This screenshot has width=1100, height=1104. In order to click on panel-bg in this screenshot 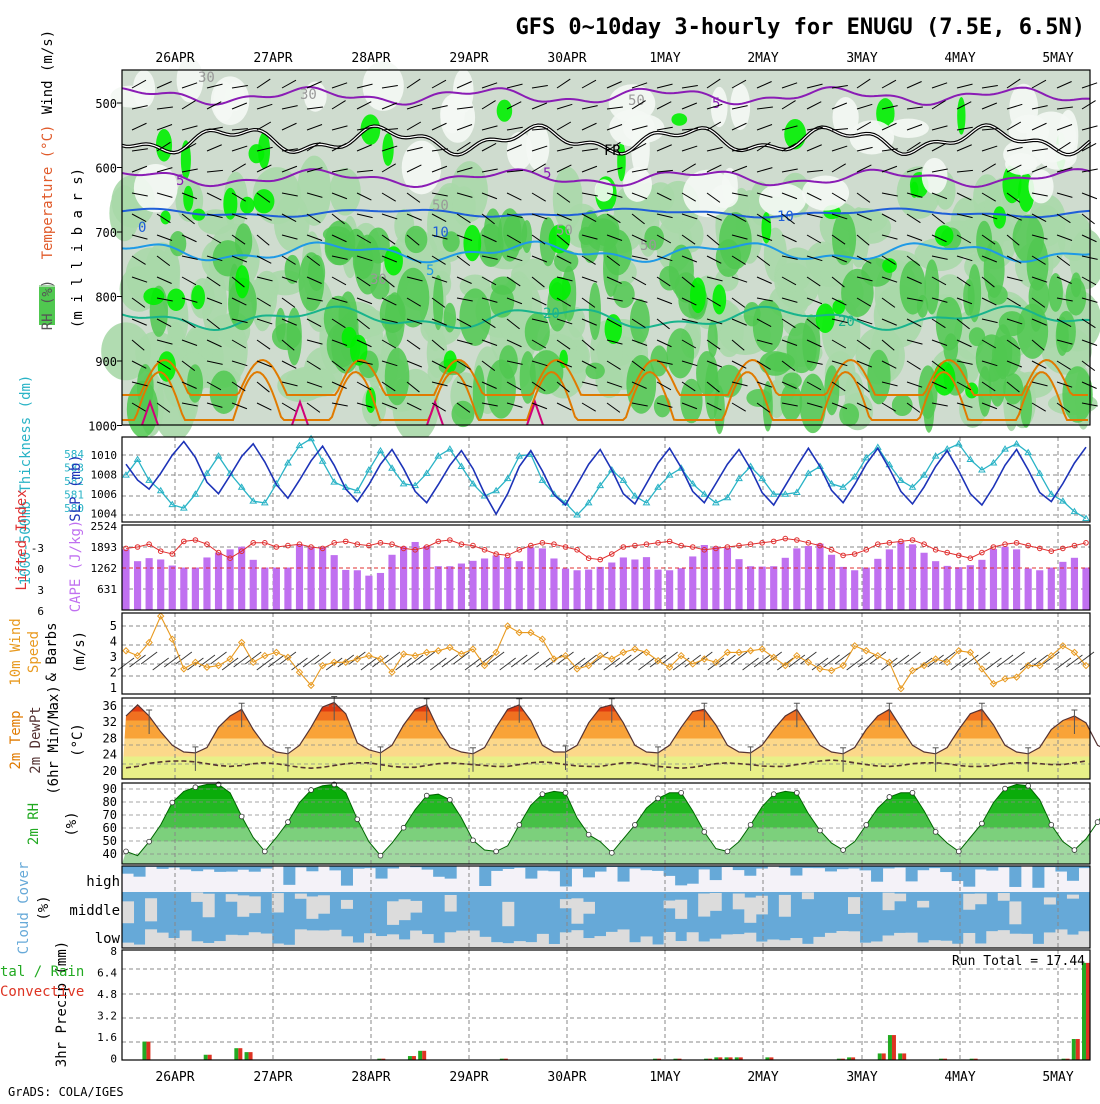, I will do `click(606, 1005)`.